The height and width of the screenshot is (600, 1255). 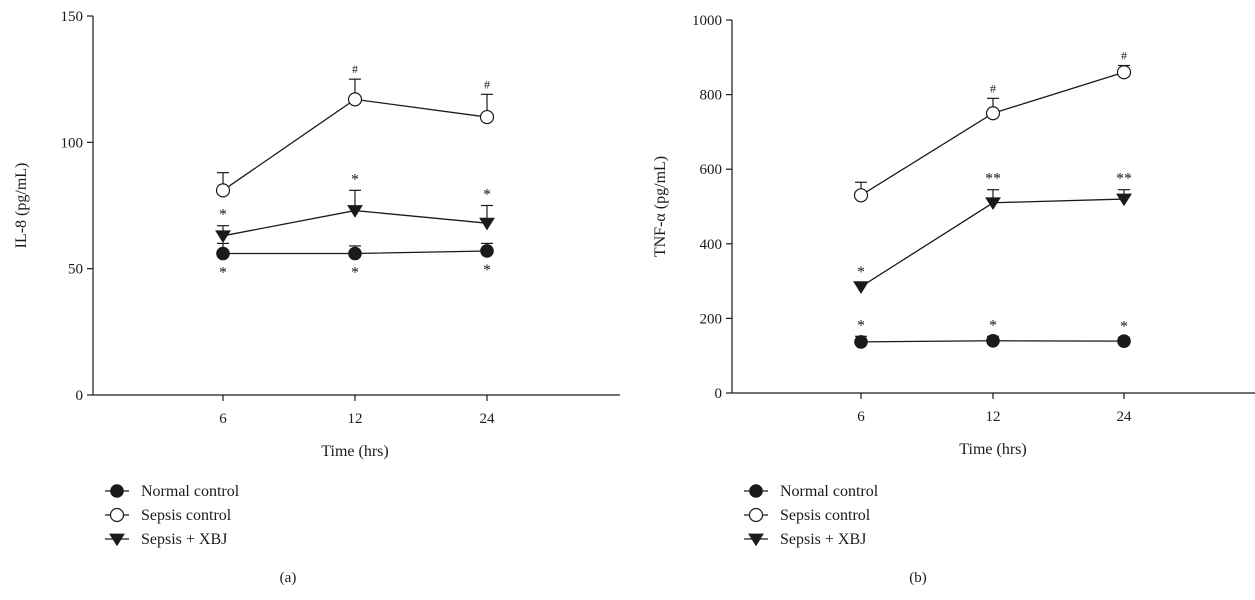 What do you see at coordinates (288, 578) in the screenshot?
I see `panel-label: (a)` at bounding box center [288, 578].